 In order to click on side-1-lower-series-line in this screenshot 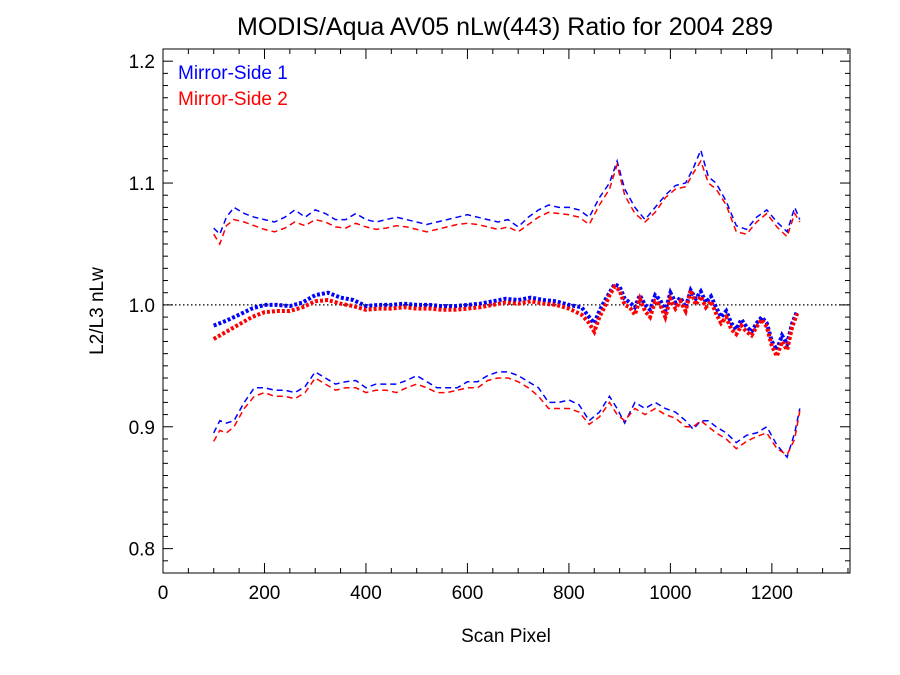, I will do `click(507, 414)`.